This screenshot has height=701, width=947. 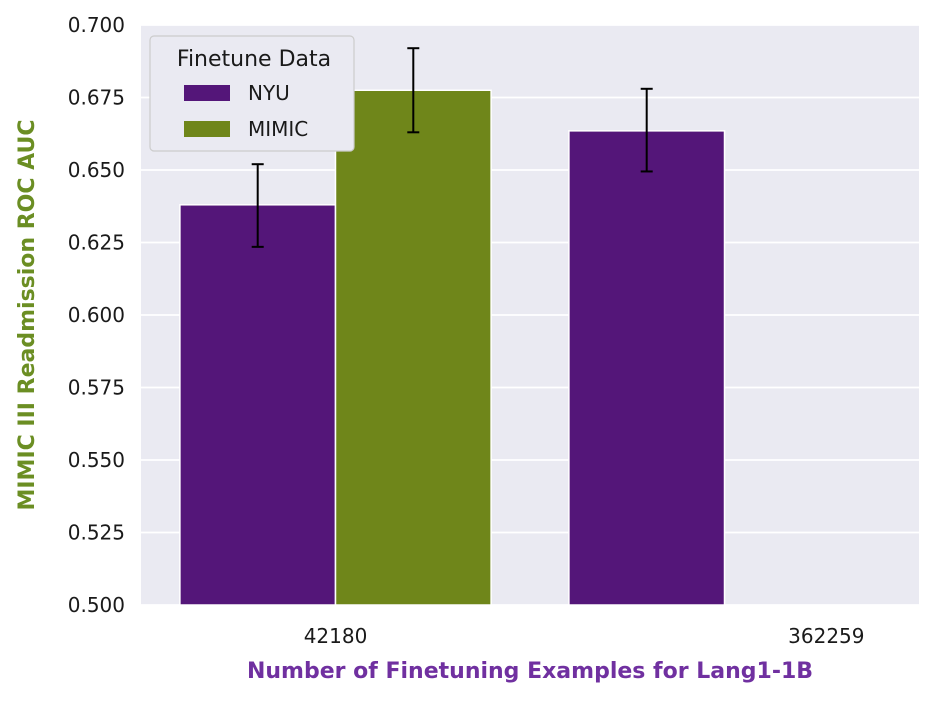 I want to click on y-tick-label: 0.700, so click(x=96, y=25).